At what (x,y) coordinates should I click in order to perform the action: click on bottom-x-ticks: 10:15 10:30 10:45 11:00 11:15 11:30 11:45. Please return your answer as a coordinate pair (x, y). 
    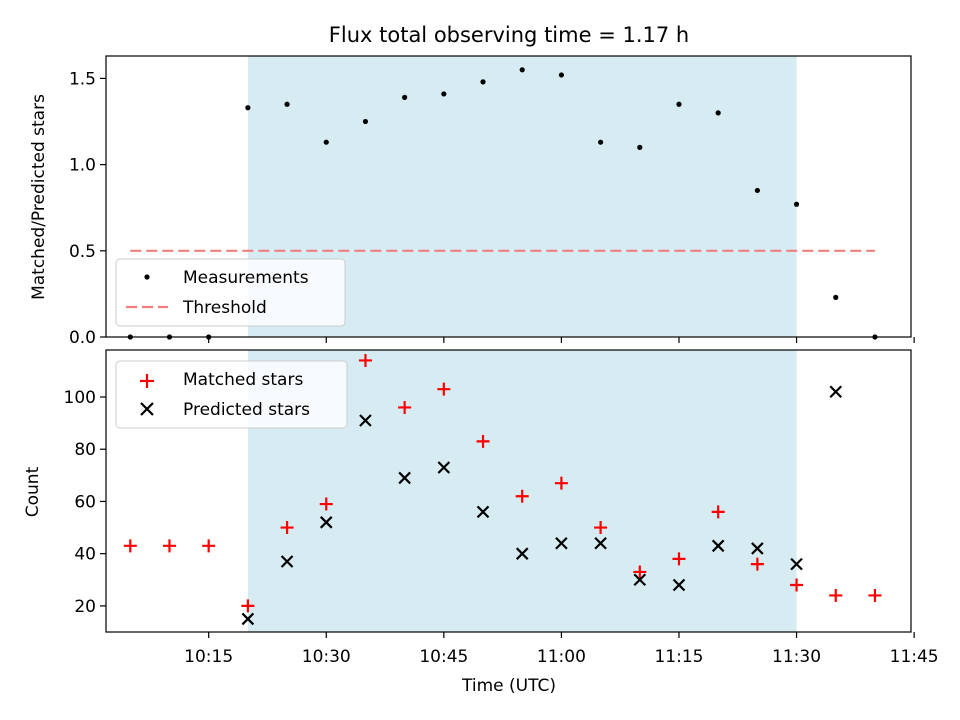
    Looking at the image, I should click on (561, 649).